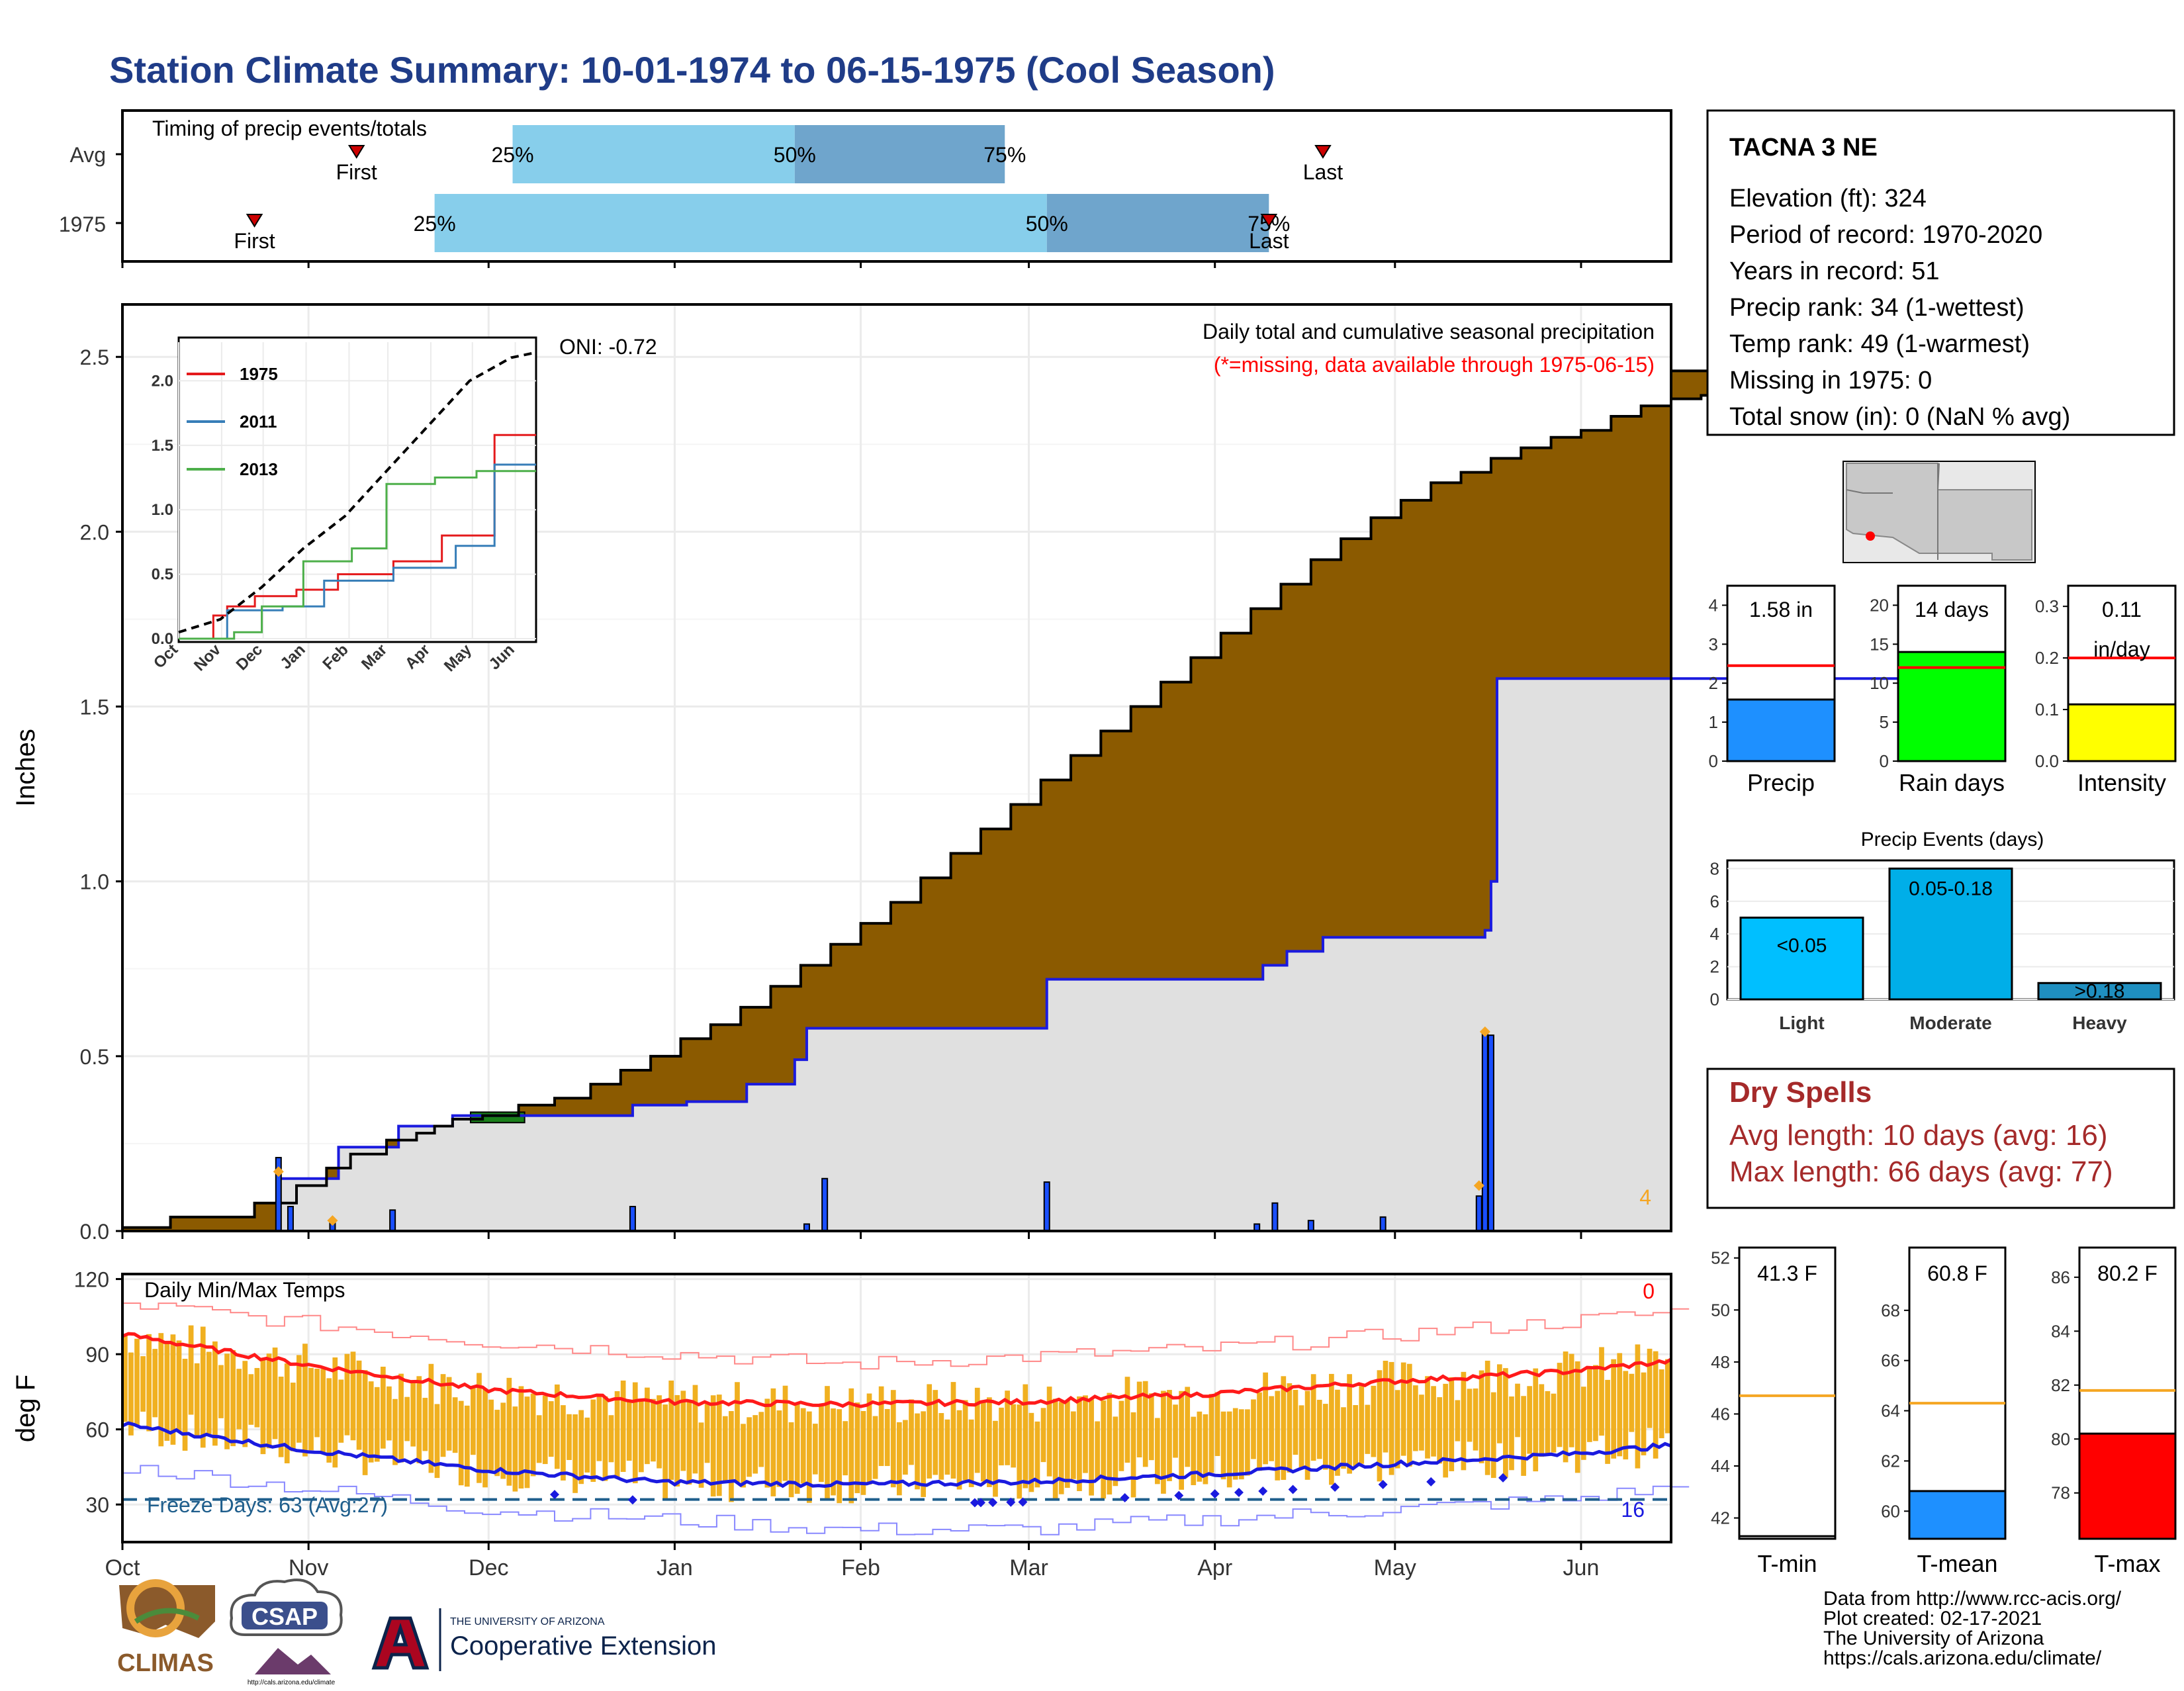 The height and width of the screenshot is (1691, 2184). I want to click on temp-summary-value-label: 41.3 F, so click(1787, 1273).